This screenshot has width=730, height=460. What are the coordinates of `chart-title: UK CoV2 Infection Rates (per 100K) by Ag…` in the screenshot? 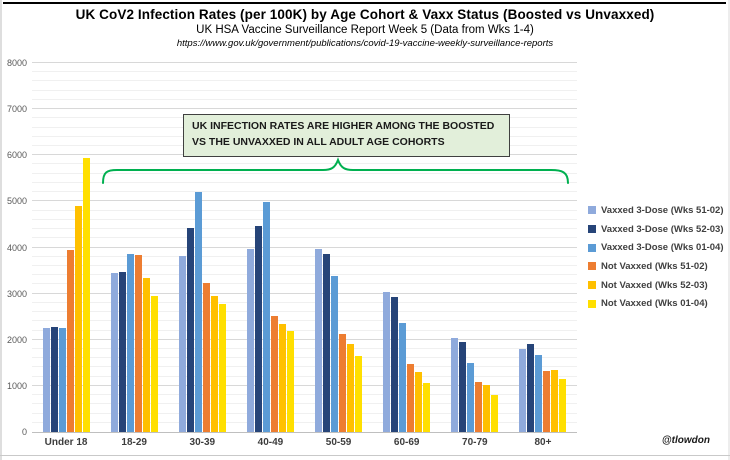 It's located at (365, 14).